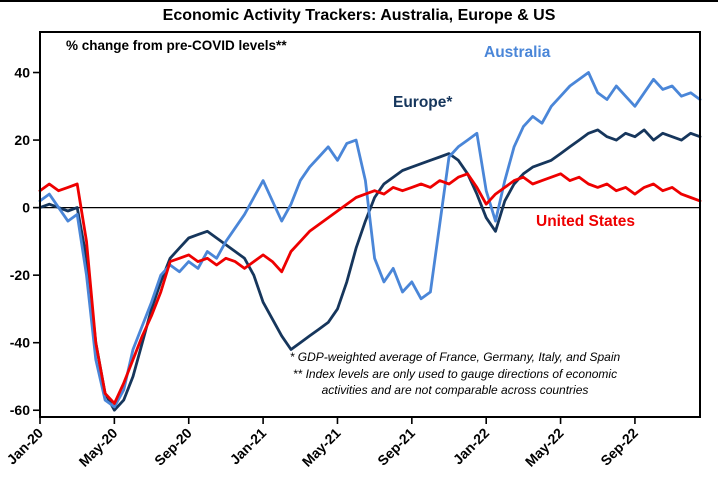  What do you see at coordinates (321, 447) in the screenshot?
I see `svg-text: May-21` at bounding box center [321, 447].